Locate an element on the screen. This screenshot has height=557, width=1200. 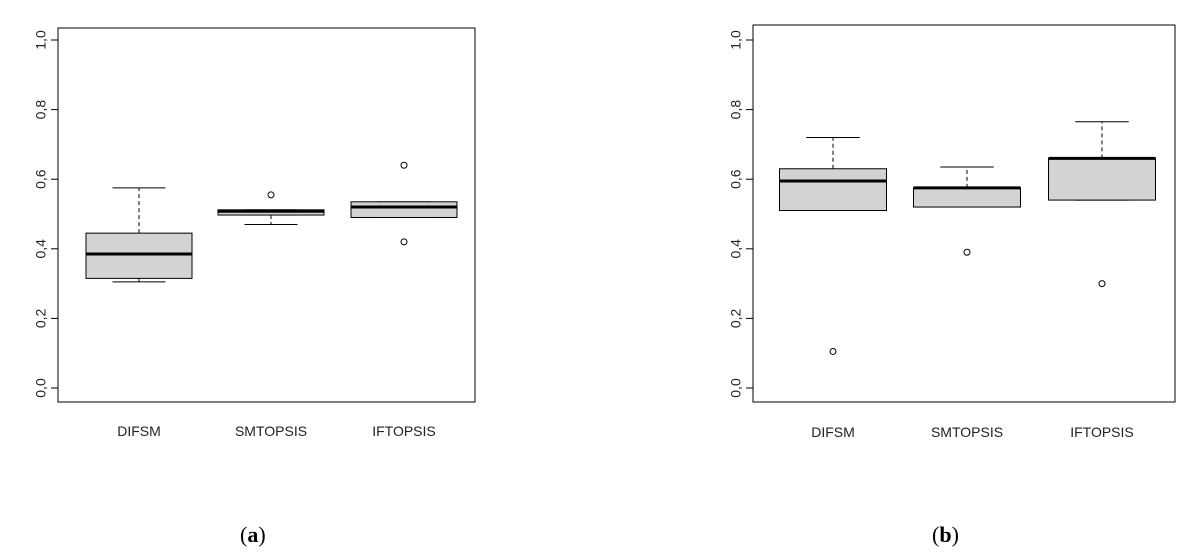
panel-label-b: (b) is located at coordinates (945, 534).